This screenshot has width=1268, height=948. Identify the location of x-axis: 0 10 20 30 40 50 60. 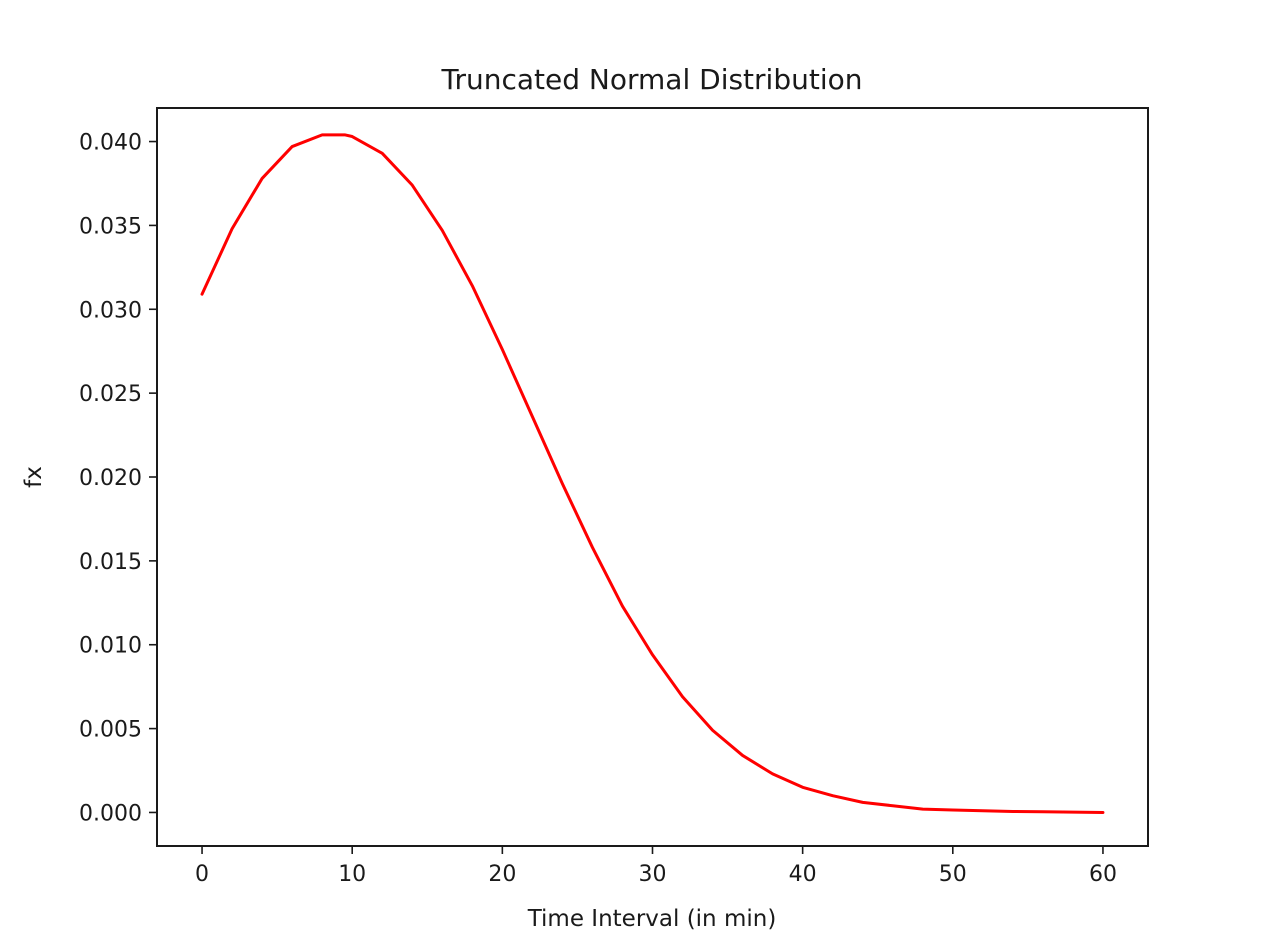
(656, 866).